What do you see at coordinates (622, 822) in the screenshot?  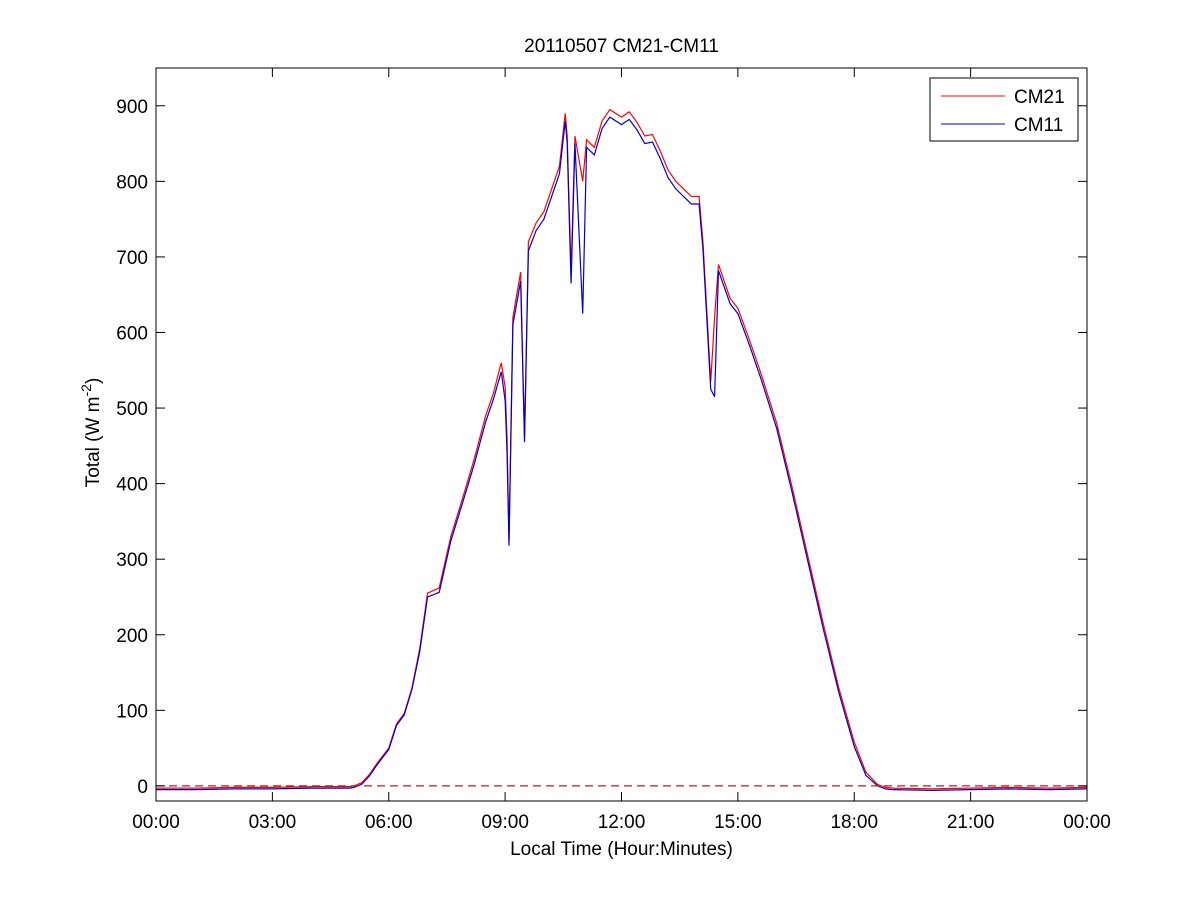 I see `x-tick-label: 12:00` at bounding box center [622, 822].